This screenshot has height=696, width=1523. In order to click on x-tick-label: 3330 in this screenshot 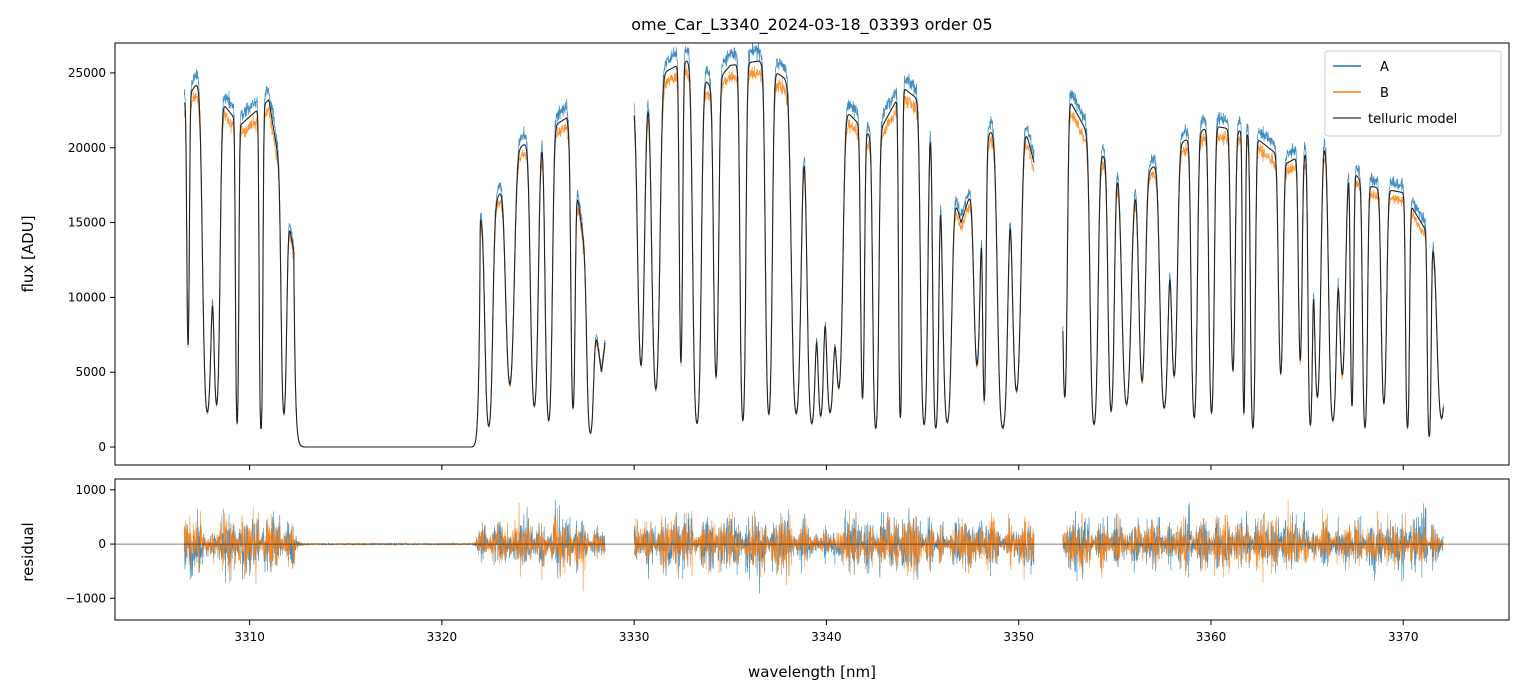, I will do `click(634, 637)`.